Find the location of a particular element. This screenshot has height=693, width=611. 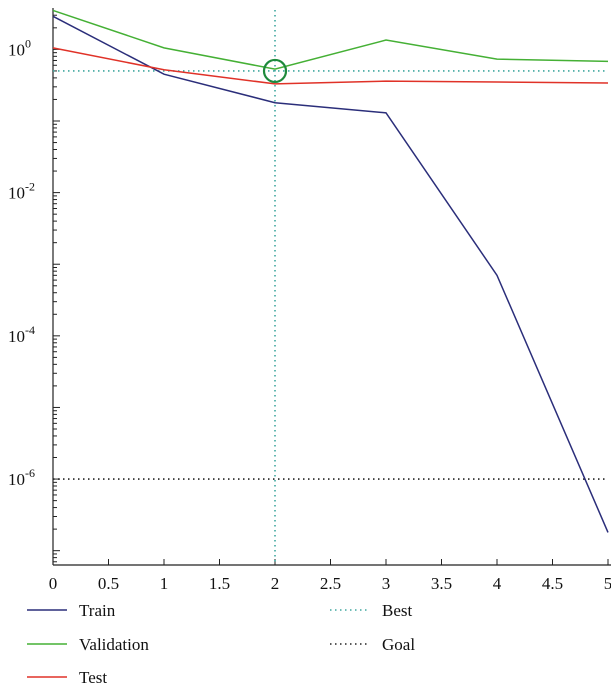

legend: Train Validation Test Best Goal is located at coordinates (221, 644).